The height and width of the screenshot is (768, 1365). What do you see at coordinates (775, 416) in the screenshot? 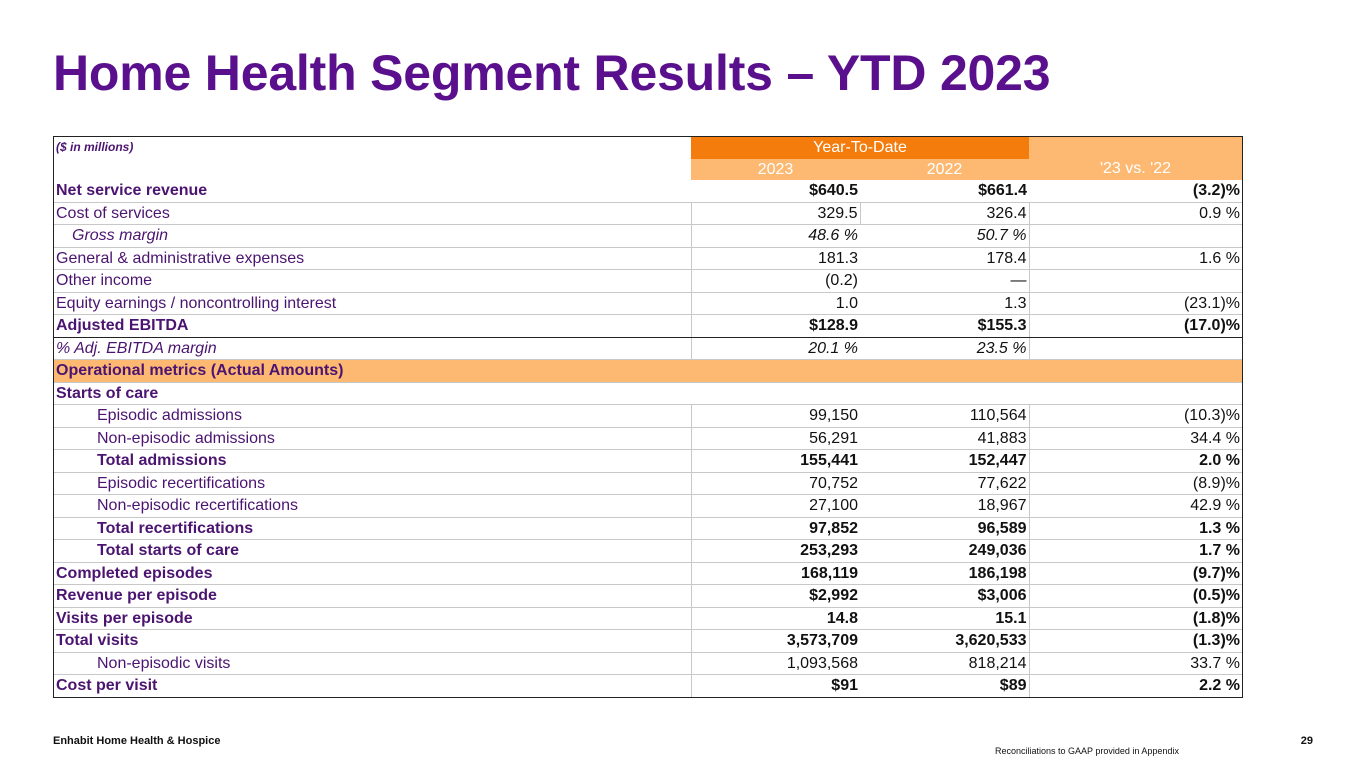
I see `value-2023: 99,150` at bounding box center [775, 416].